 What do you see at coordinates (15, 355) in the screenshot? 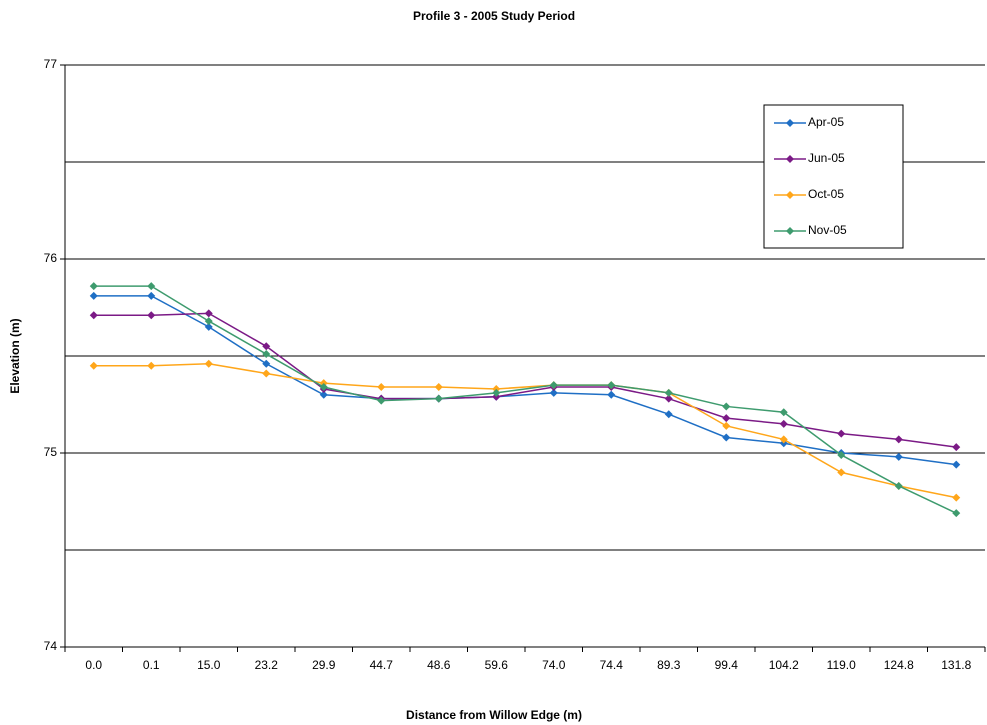
I see `y-axis-title: Elevation (m)` at bounding box center [15, 355].